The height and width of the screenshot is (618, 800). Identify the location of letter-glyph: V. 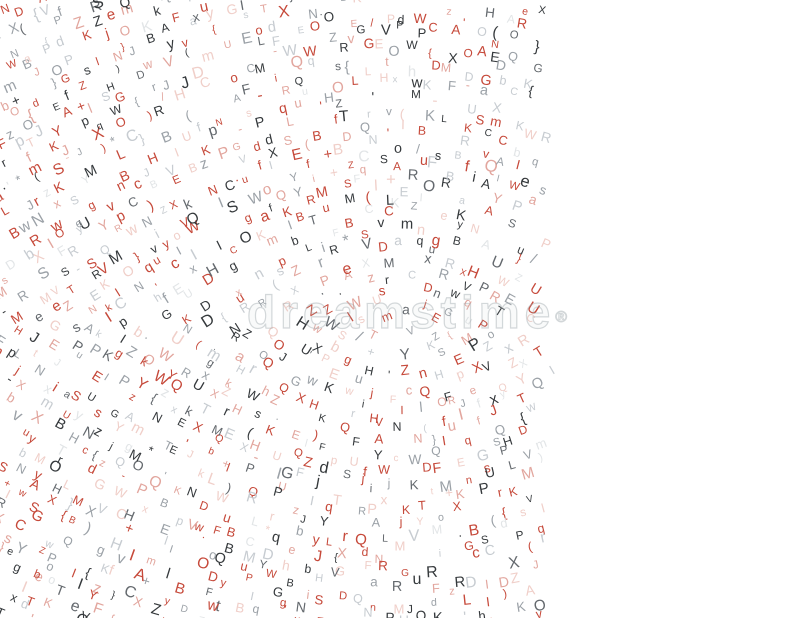
(528, 455).